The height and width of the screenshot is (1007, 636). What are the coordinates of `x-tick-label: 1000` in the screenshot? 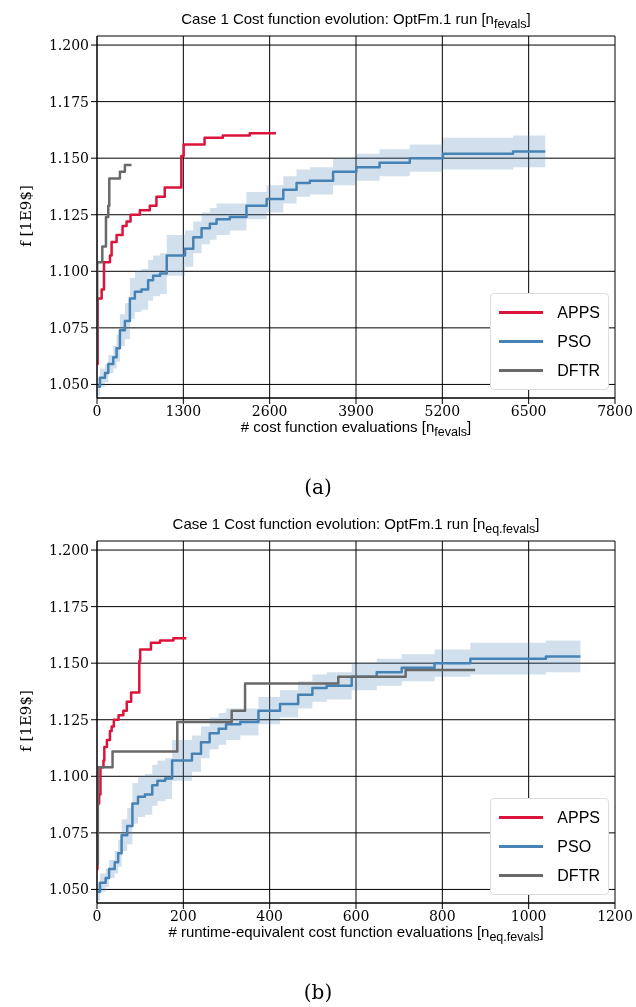 It's located at (528, 915).